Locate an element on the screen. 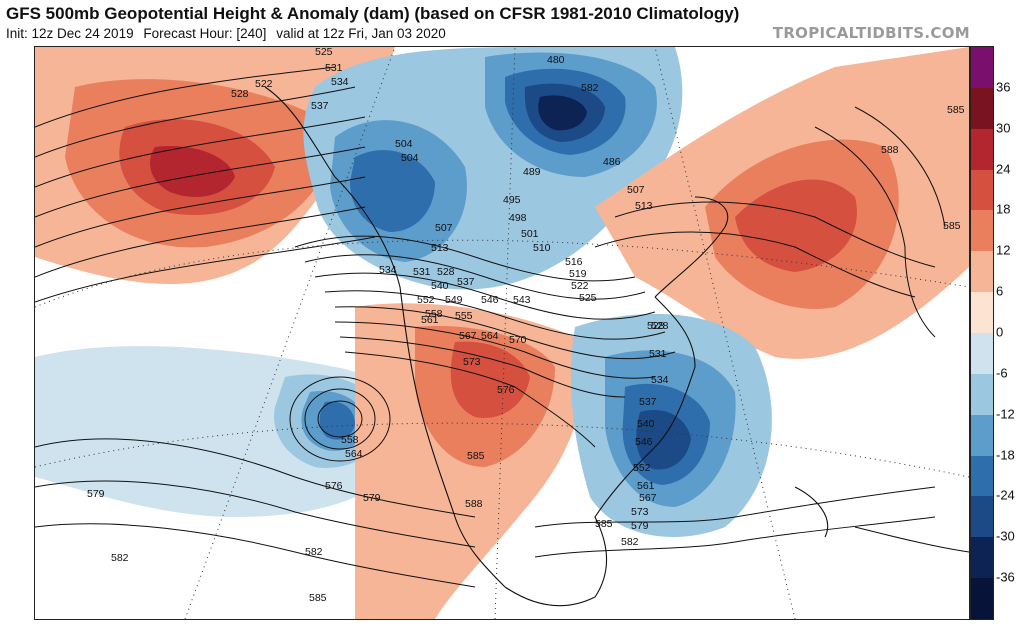  contour-label: 570 is located at coordinates (518, 340).